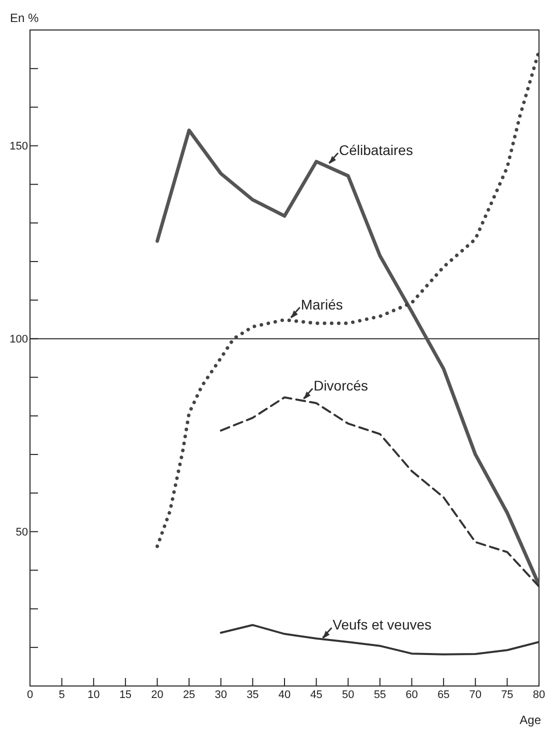 The width and height of the screenshot is (557, 732). Describe the element at coordinates (19, 340) in the screenshot. I see `y-tick-label: 100` at that location.